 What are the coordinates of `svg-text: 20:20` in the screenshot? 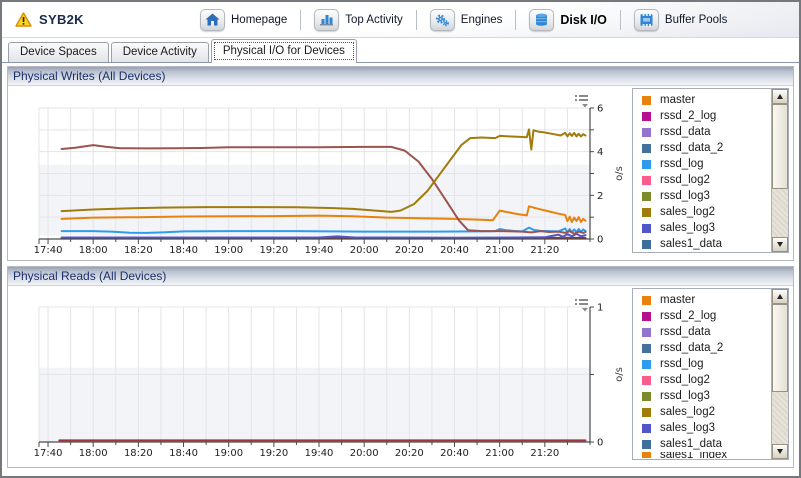 It's located at (409, 453).